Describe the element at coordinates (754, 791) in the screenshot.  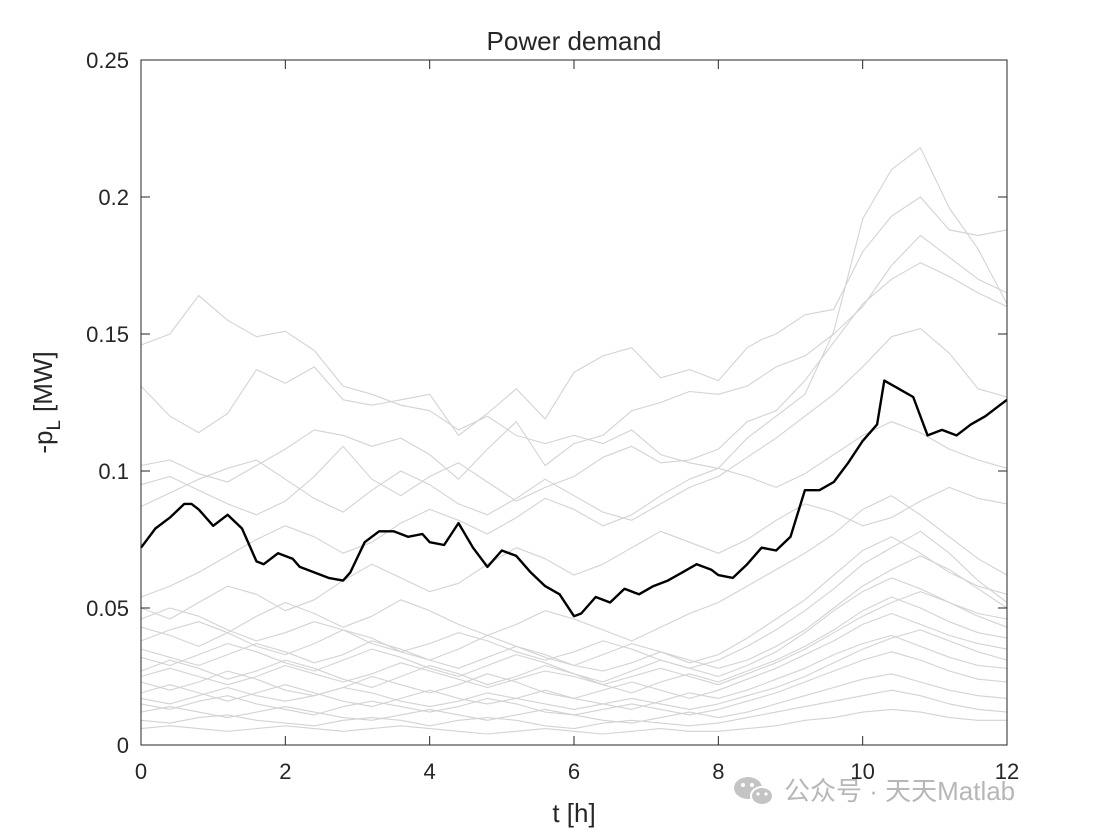
I see `wechat-icon` at that location.